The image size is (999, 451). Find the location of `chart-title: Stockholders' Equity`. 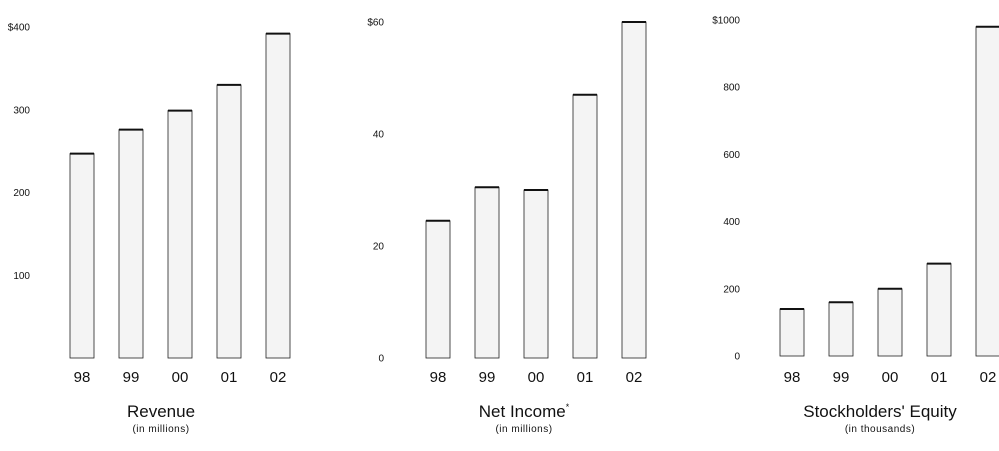

chart-title: Stockholders' Equity is located at coordinates (880, 411).